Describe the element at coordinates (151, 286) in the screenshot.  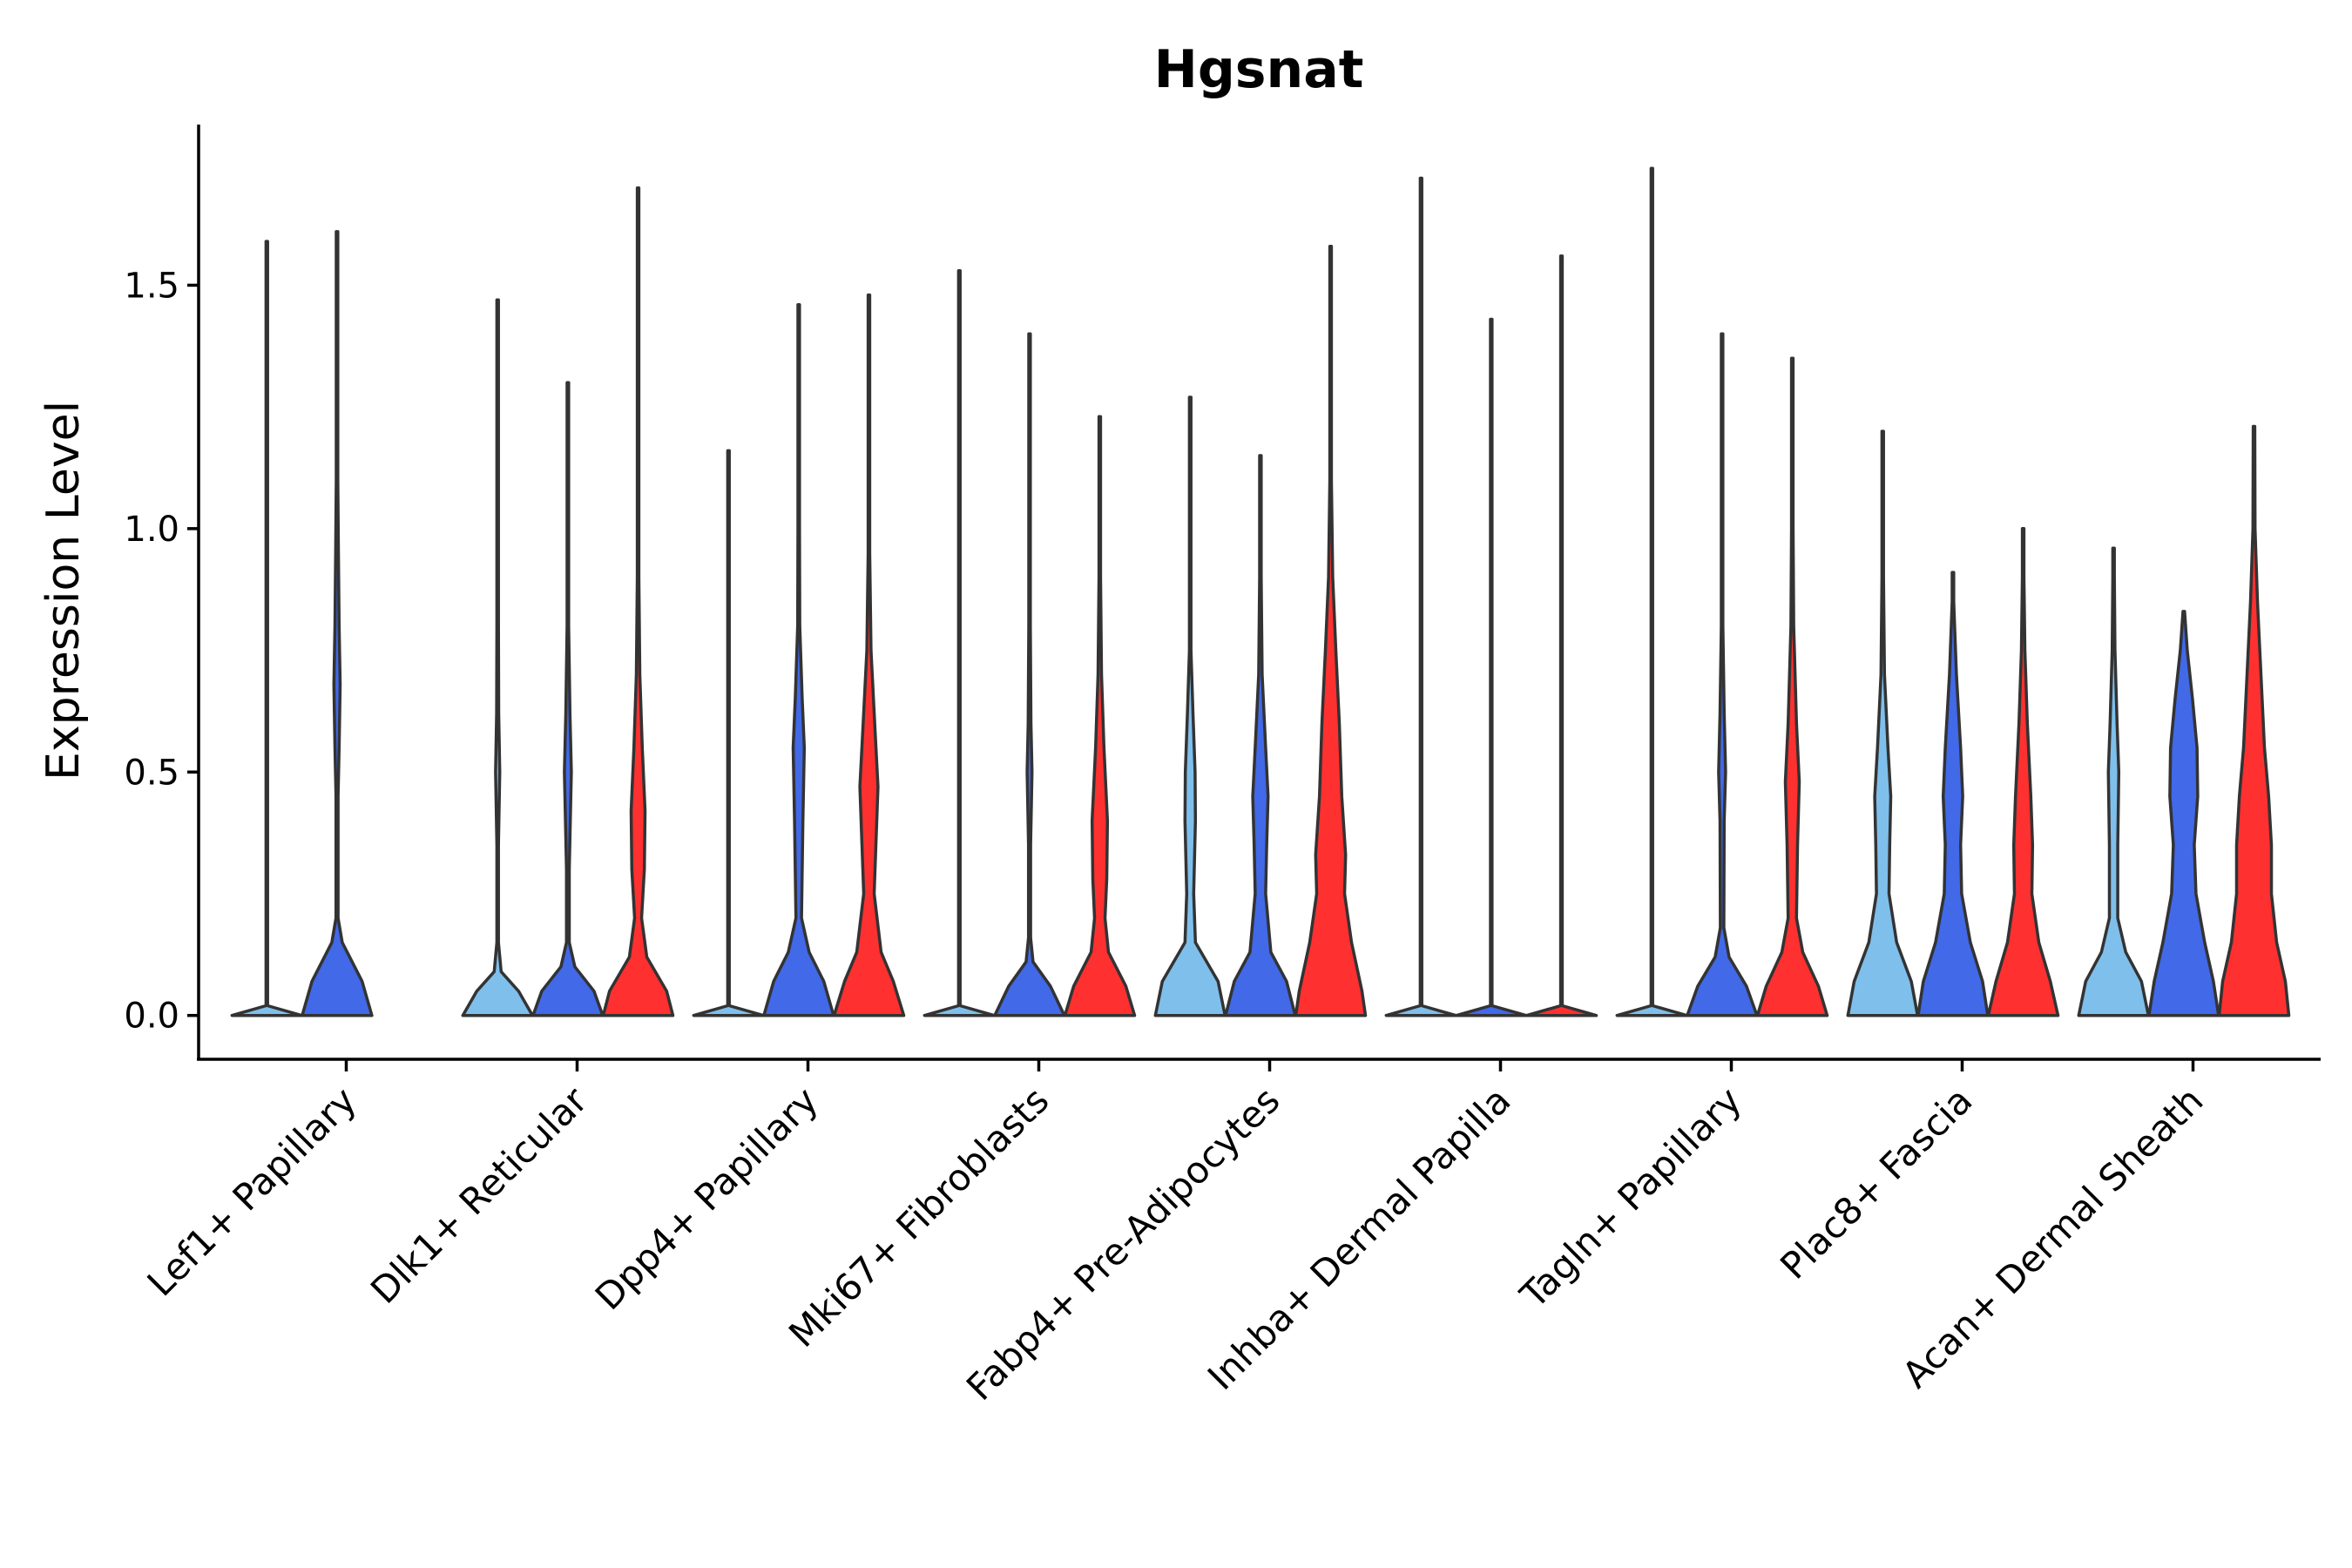
I see `y-tick-label: 1.5` at that location.